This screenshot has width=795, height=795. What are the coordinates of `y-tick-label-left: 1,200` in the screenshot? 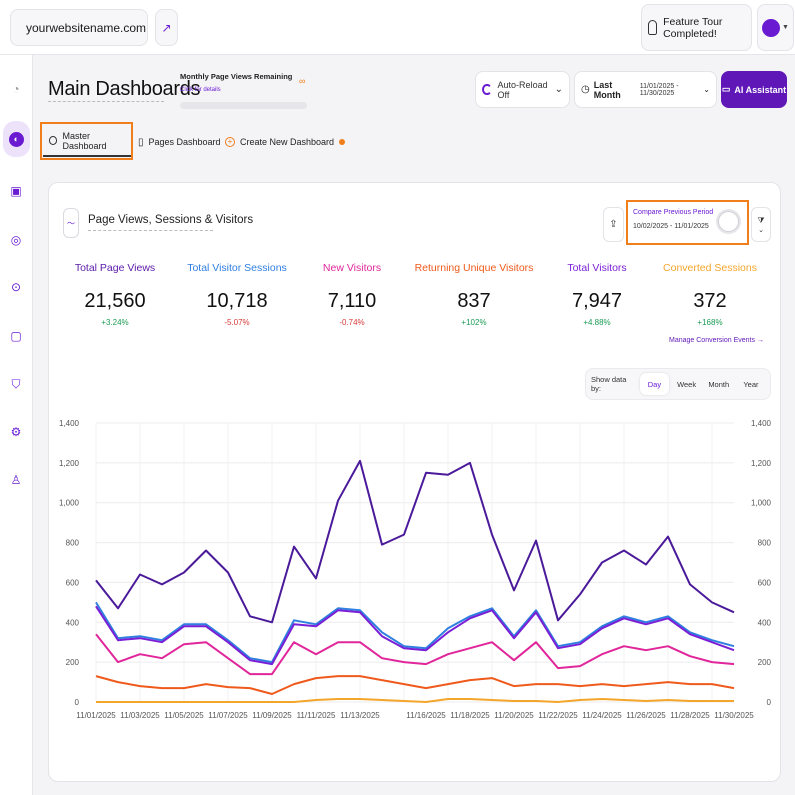 It's located at (69, 463).